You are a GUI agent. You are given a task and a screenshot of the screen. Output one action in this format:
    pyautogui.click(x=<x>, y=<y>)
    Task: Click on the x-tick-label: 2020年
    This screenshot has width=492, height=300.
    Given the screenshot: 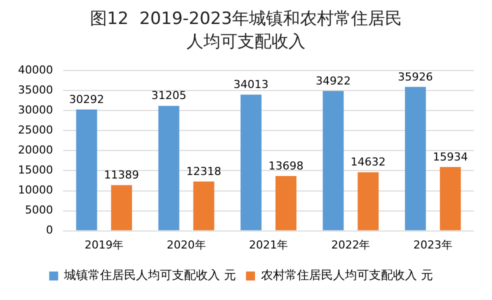 What is the action you would take?
    pyautogui.click(x=186, y=245)
    